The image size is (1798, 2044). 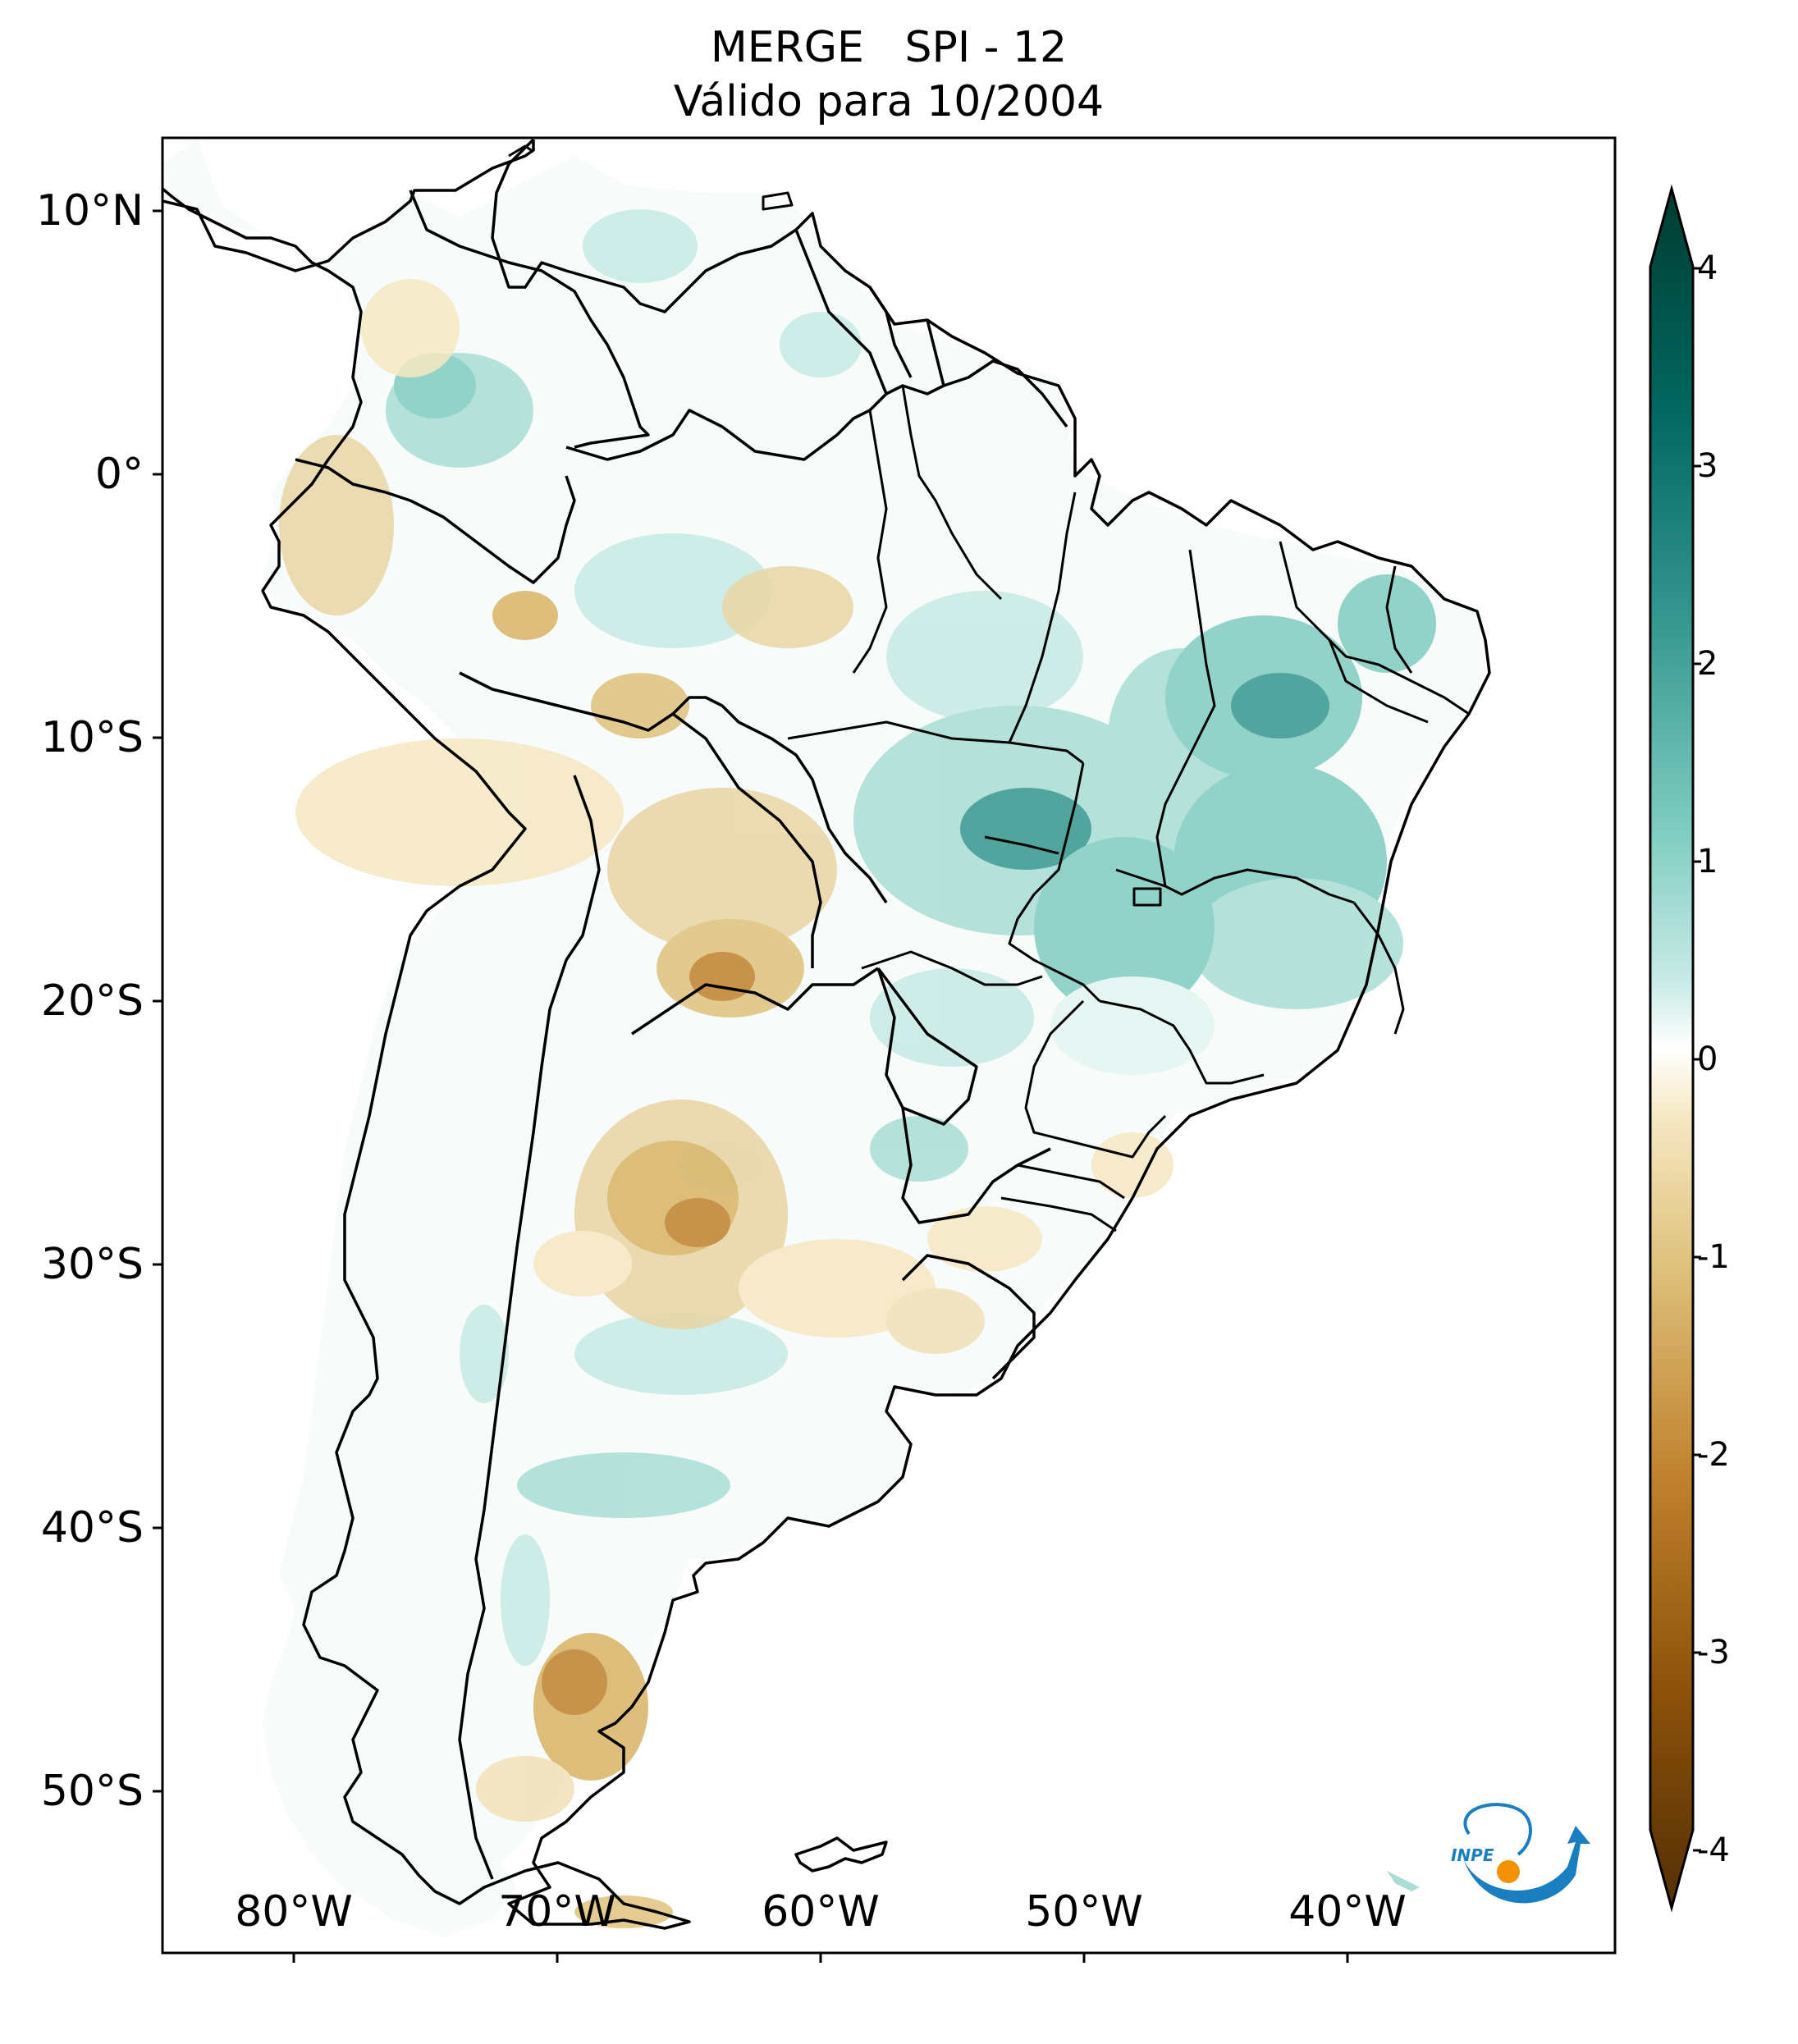 I want to click on colorbar-label-neg4: -4, so click(x=1713, y=1850).